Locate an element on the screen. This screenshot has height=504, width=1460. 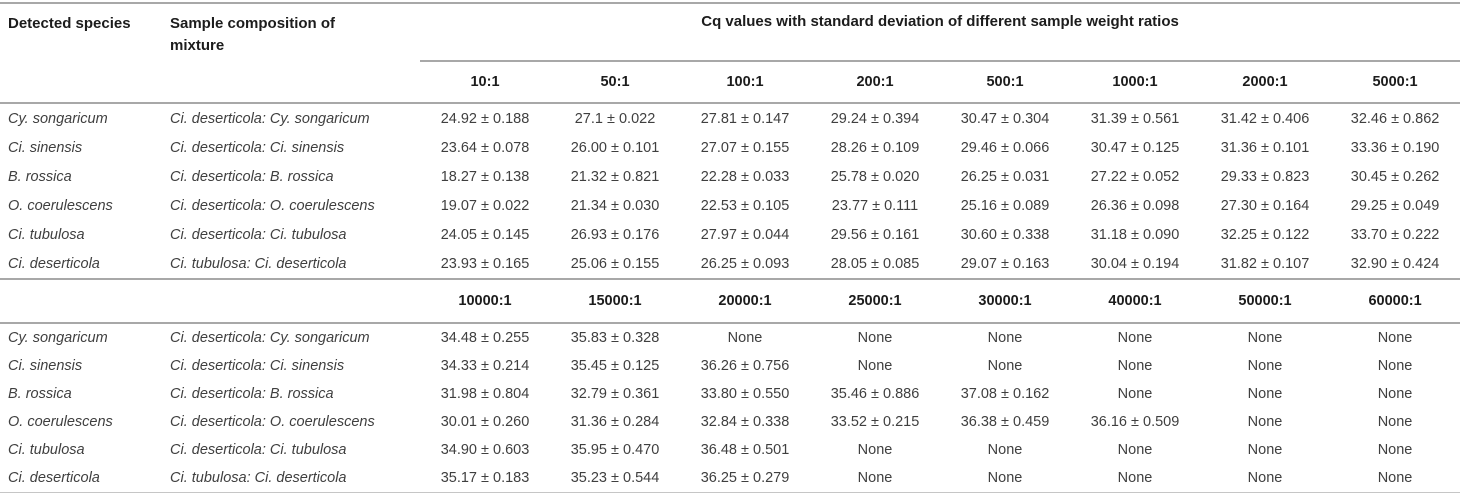
cq-value-cell: 29.33 ± 0.823 is located at coordinates (1265, 176).